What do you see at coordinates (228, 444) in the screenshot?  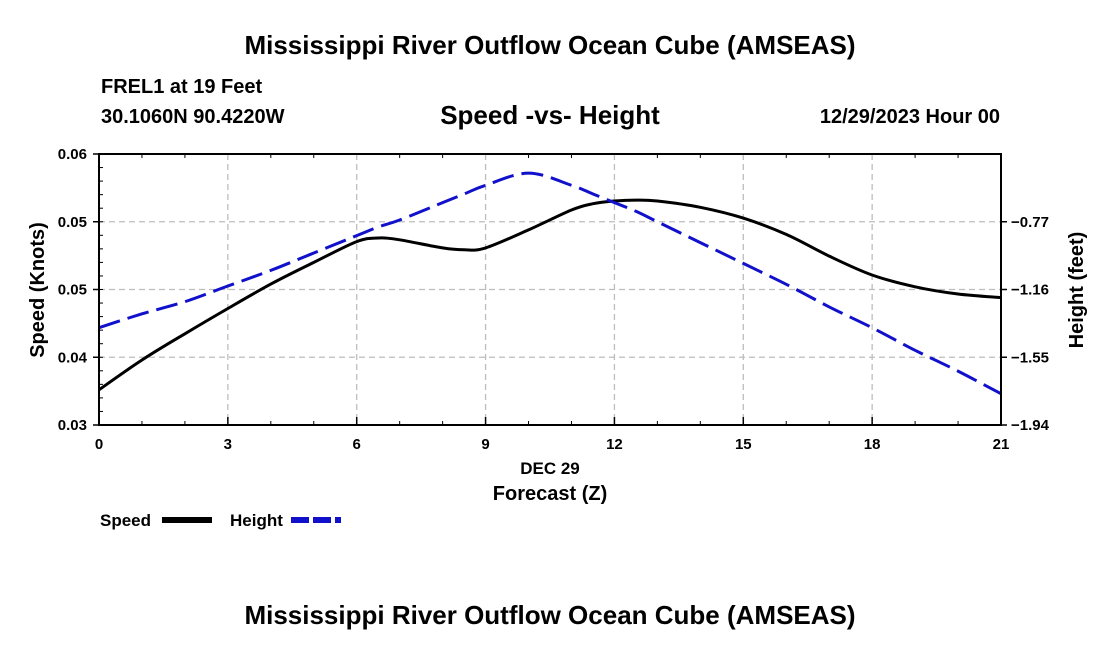 I see `x-tick-label: 3` at bounding box center [228, 444].